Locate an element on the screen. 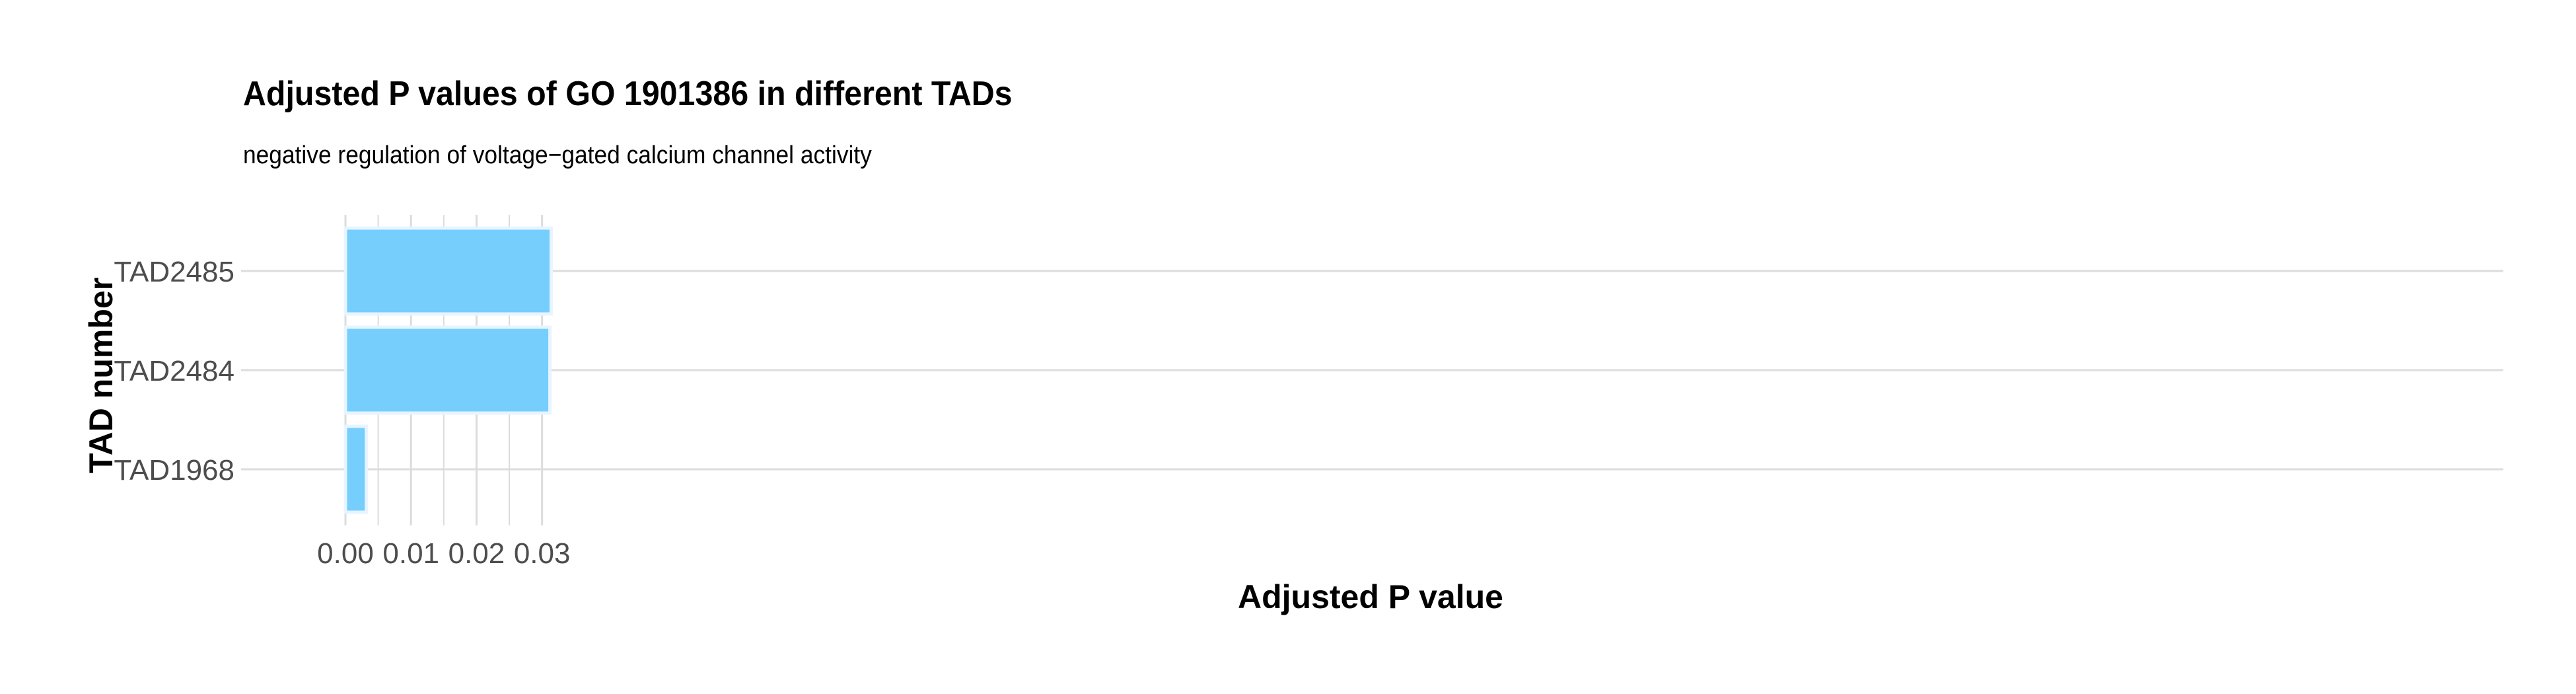 The image size is (2576, 694). bar-tad2484 is located at coordinates (448, 370).